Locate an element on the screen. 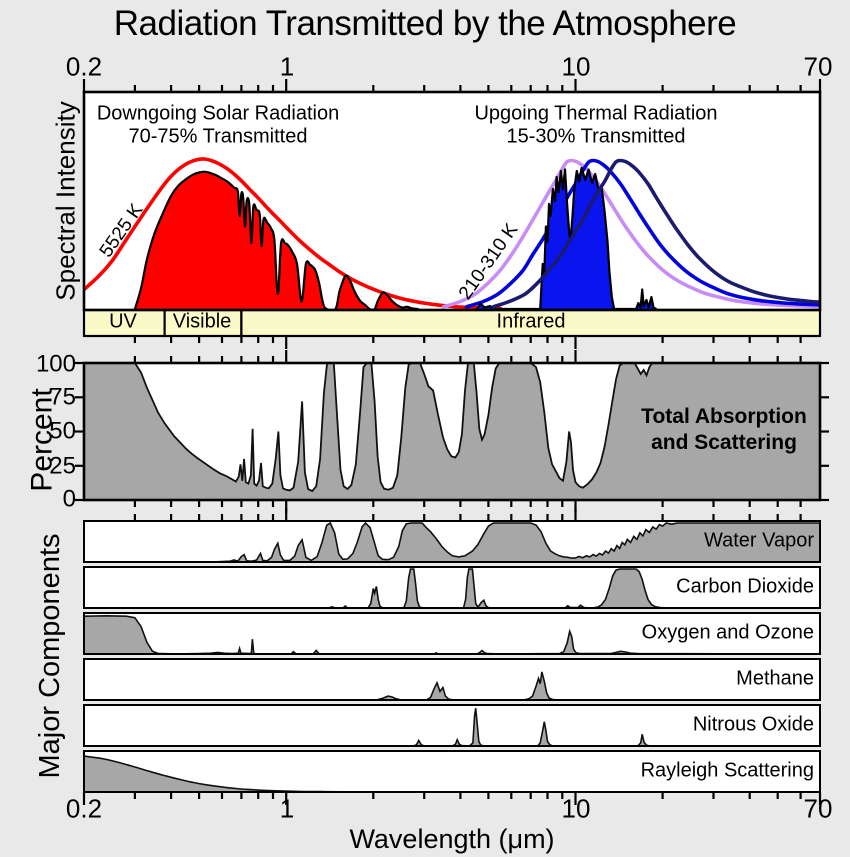 The height and width of the screenshot is (857, 850). x-tick-top-70: 70 is located at coordinates (818, 66).